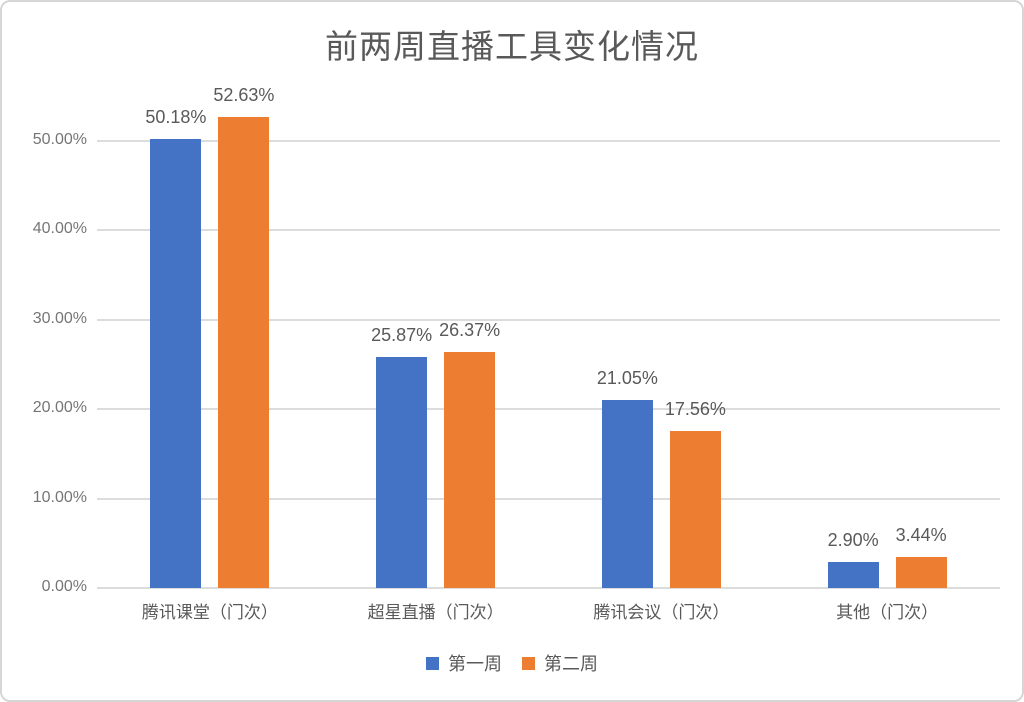 The width and height of the screenshot is (1024, 702). Describe the element at coordinates (571, 664) in the screenshot. I see `legend-label: 第二周` at that location.